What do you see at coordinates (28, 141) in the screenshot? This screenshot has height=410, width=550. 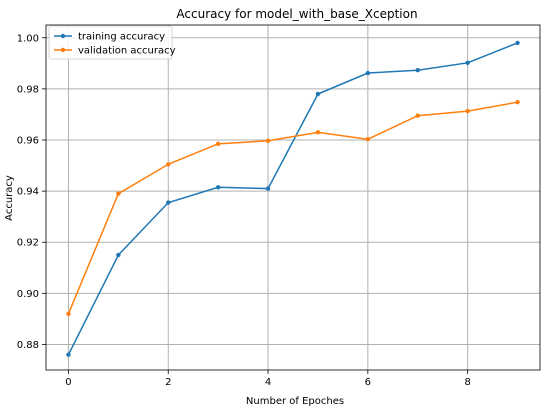 I see `y-tick-label: 0.96` at bounding box center [28, 141].